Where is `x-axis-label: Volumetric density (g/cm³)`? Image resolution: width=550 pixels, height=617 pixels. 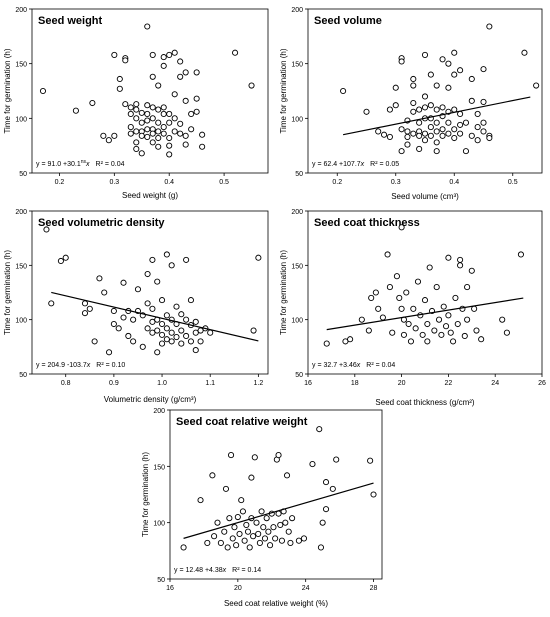 x-axis-label: Volumetric density (g/cm³) is located at coordinates (150, 399).